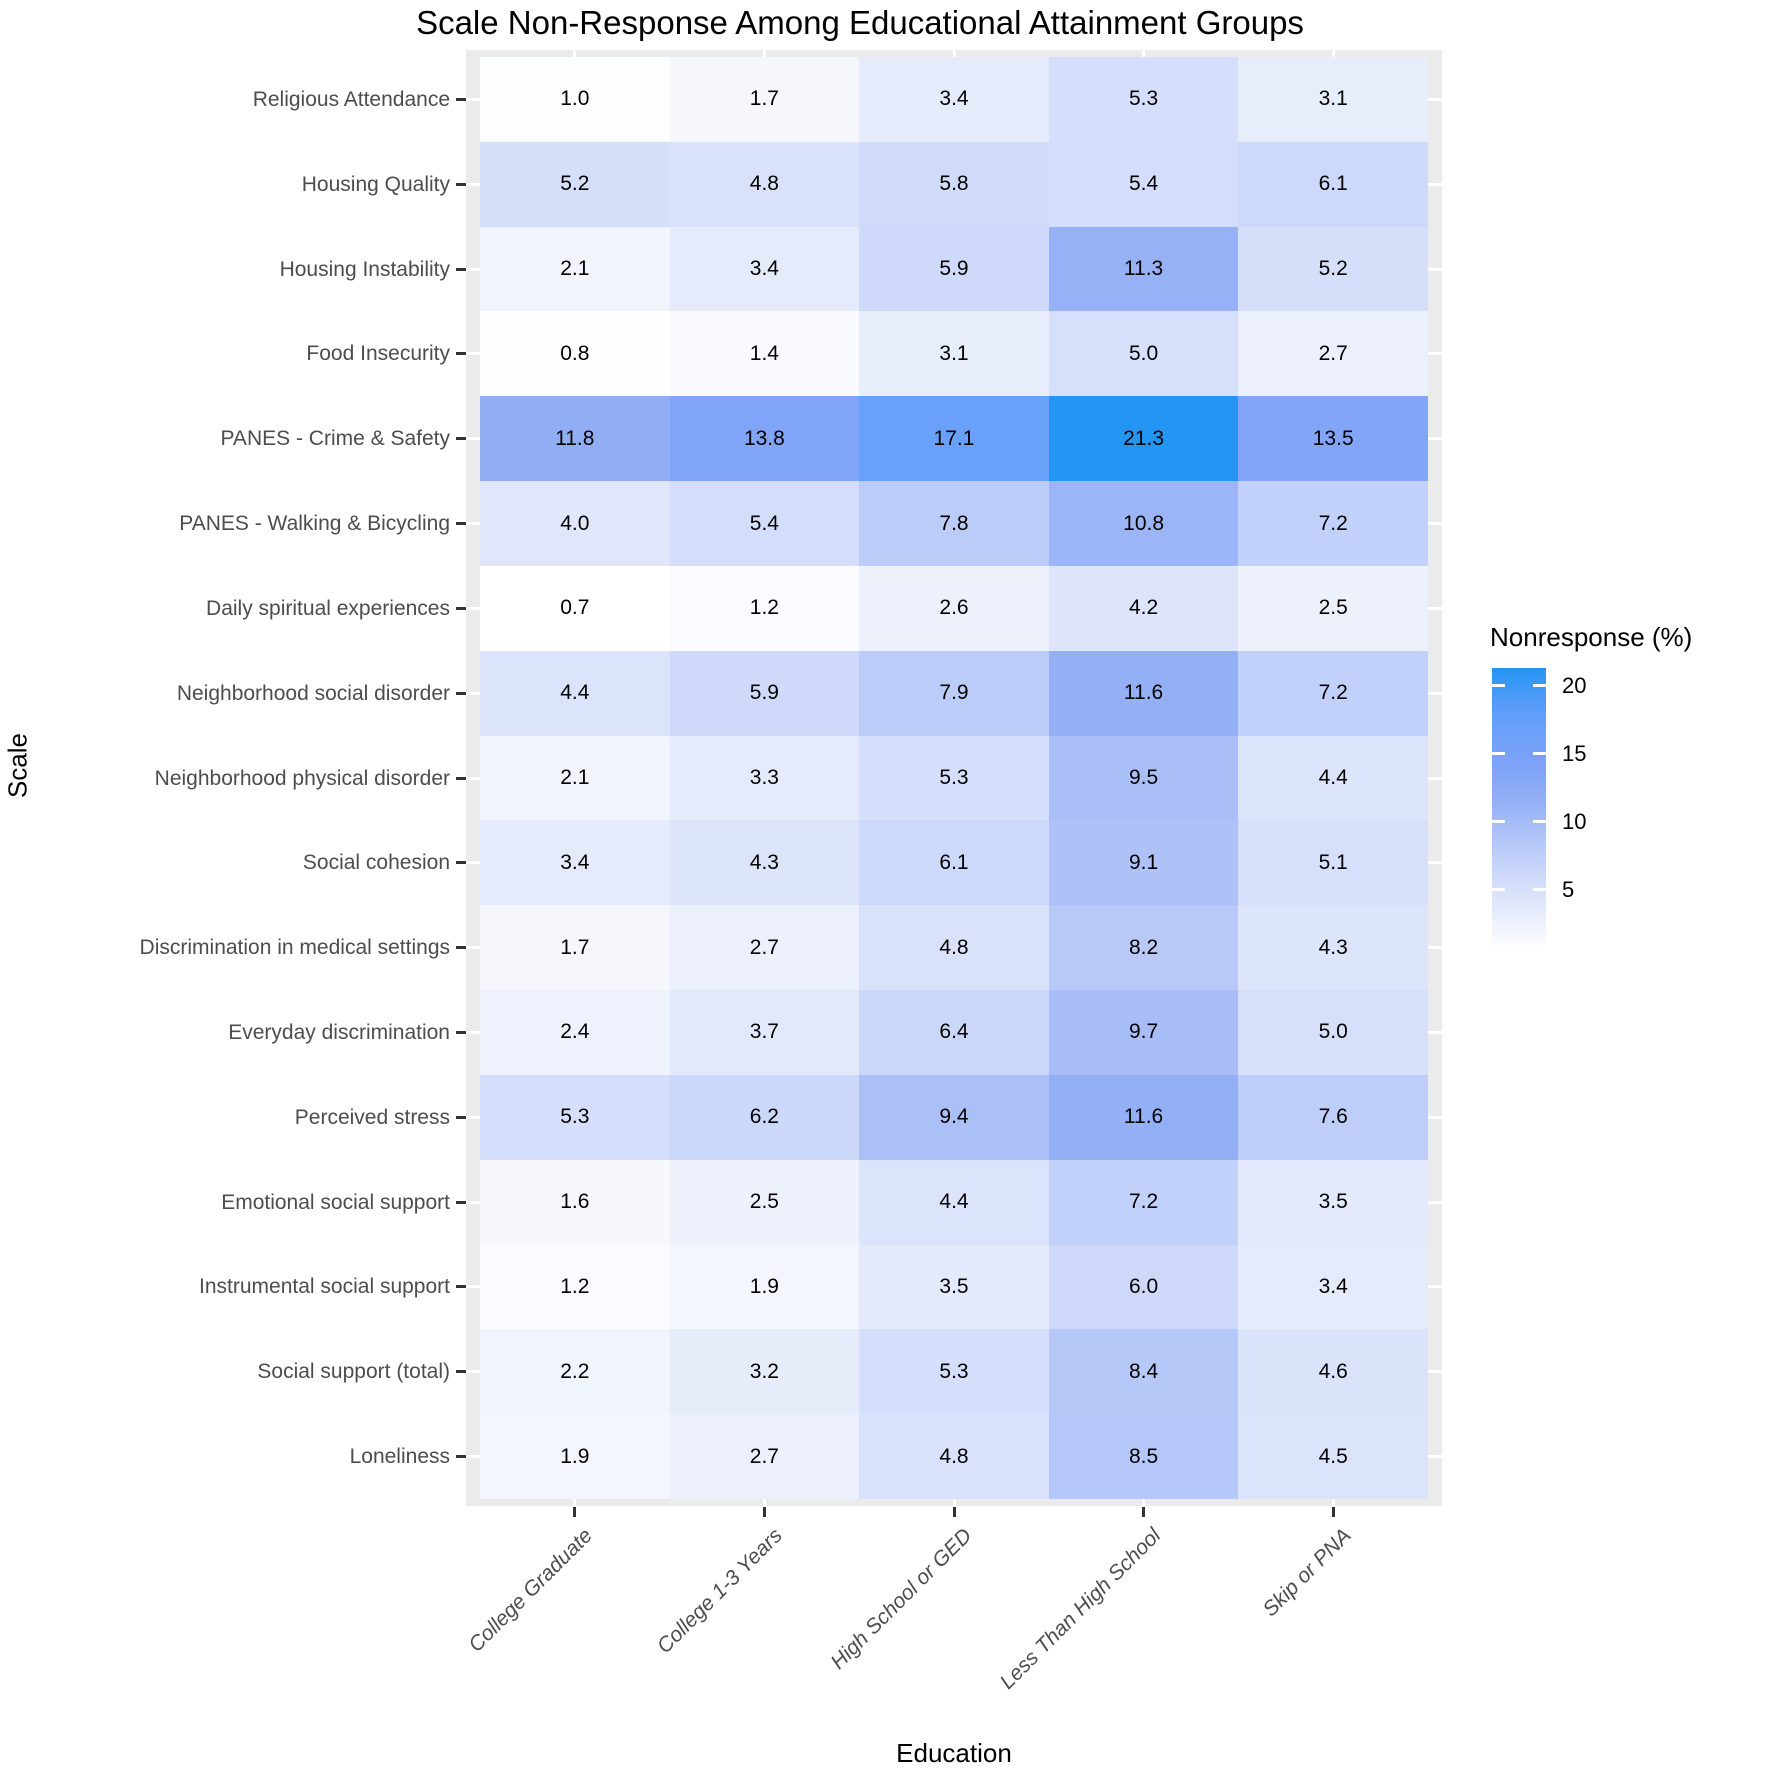 This screenshot has width=1772, height=1785. What do you see at coordinates (954, 693) in the screenshot?
I see `cell-value: 7.9` at bounding box center [954, 693].